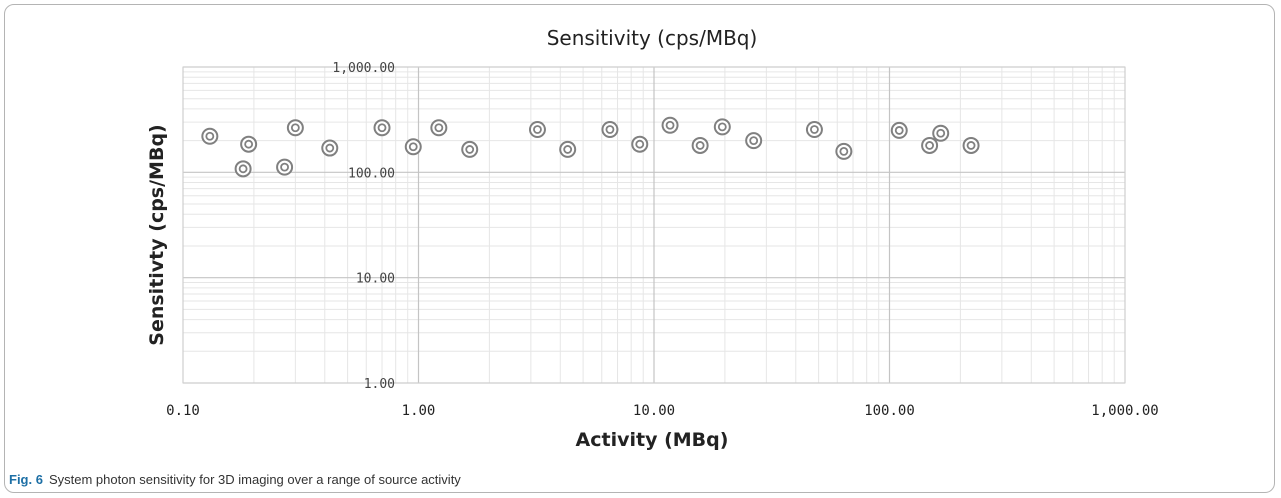 This screenshot has height=498, width=1281. What do you see at coordinates (183, 411) in the screenshot?
I see `x-tick-label: 0.10` at bounding box center [183, 411].